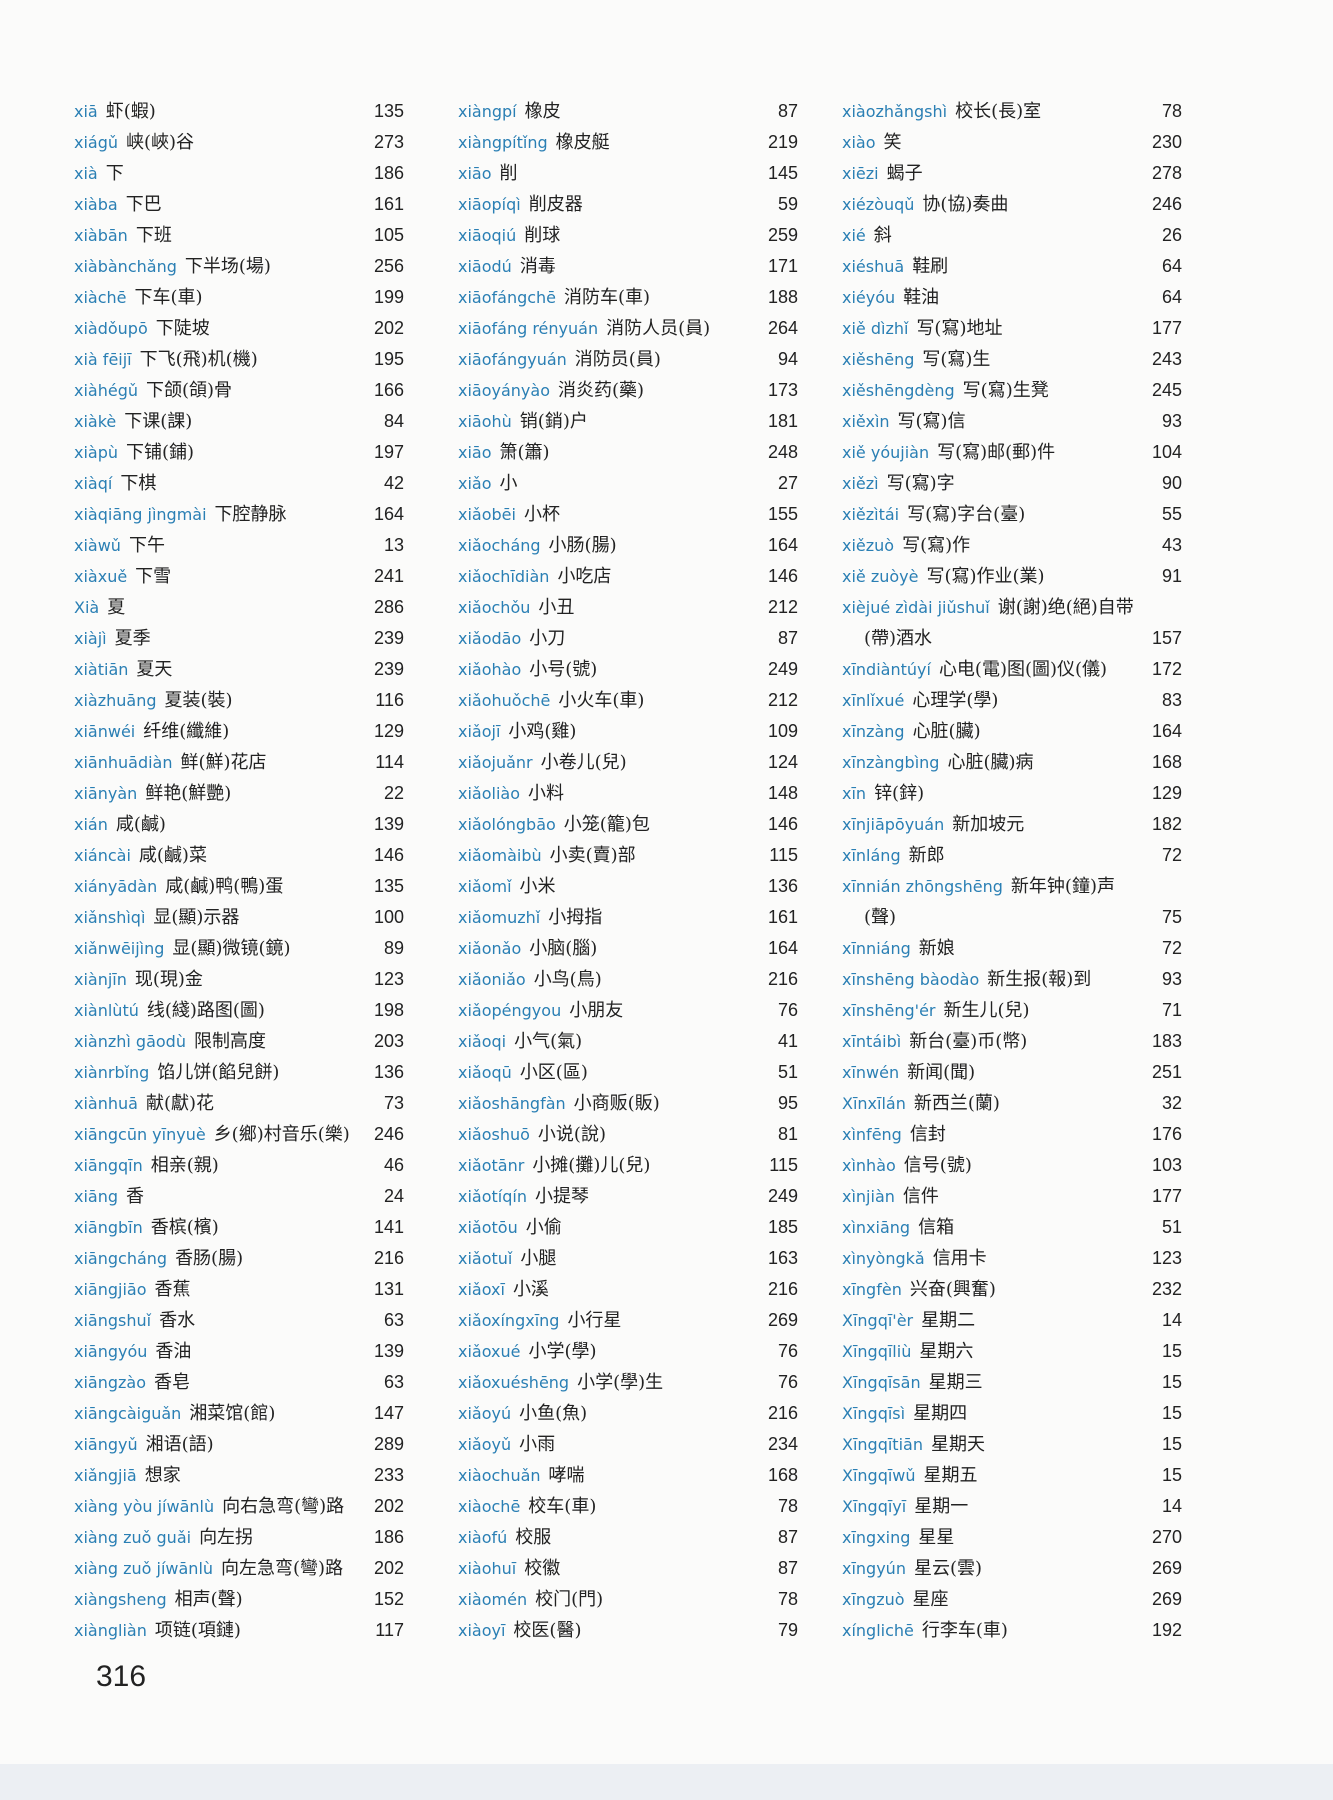 The height and width of the screenshot is (1800, 1333). Describe the element at coordinates (628, 1196) in the screenshot. I see `index-entry: xiǎotíqín 小提琴 249` at that location.